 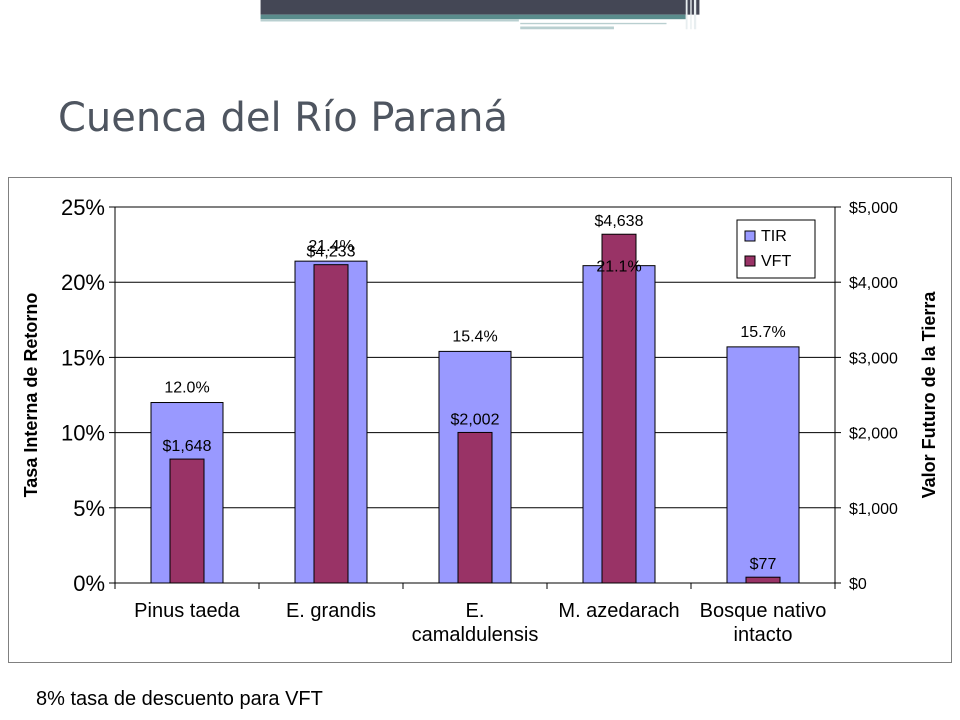 I want to click on right-tick-label: $1,000, so click(x=873, y=509).